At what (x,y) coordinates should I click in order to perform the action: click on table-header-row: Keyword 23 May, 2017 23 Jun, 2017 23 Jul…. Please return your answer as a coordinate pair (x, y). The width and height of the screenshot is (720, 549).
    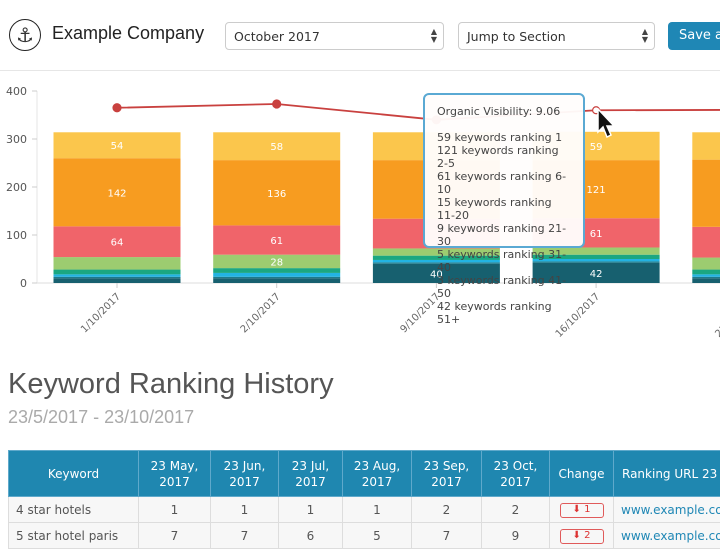
    Looking at the image, I should click on (364, 474).